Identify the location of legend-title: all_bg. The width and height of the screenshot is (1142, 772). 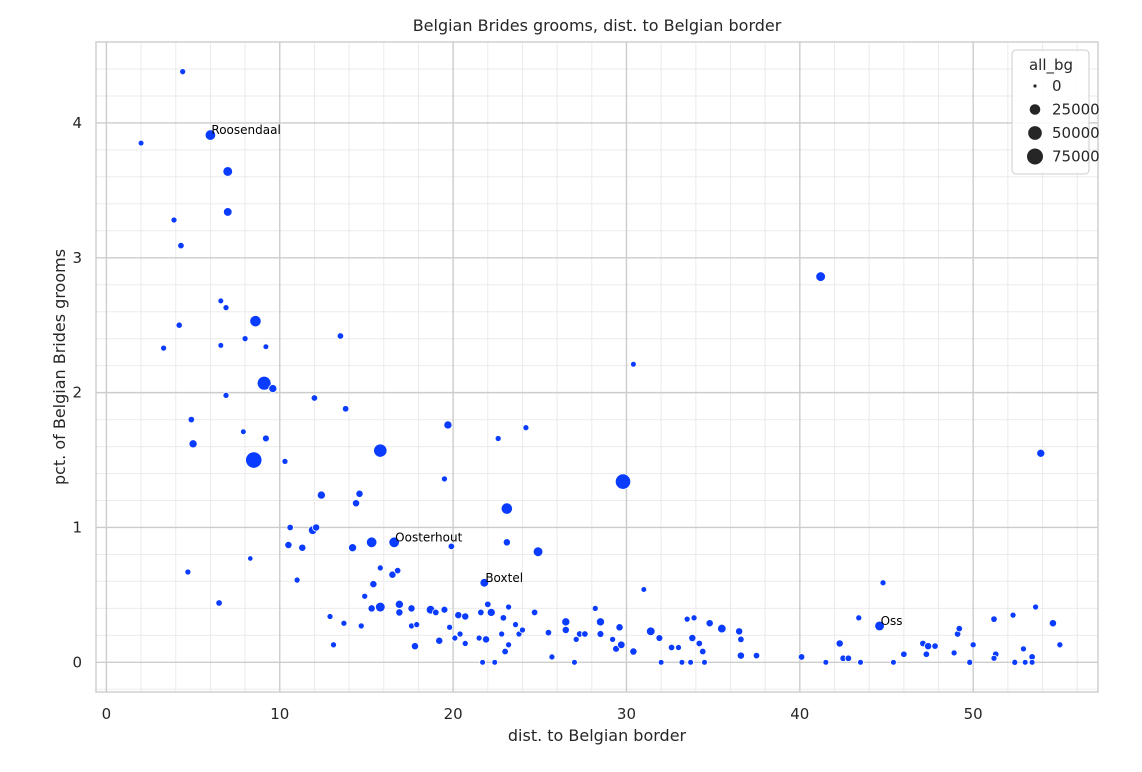
(1051, 65).